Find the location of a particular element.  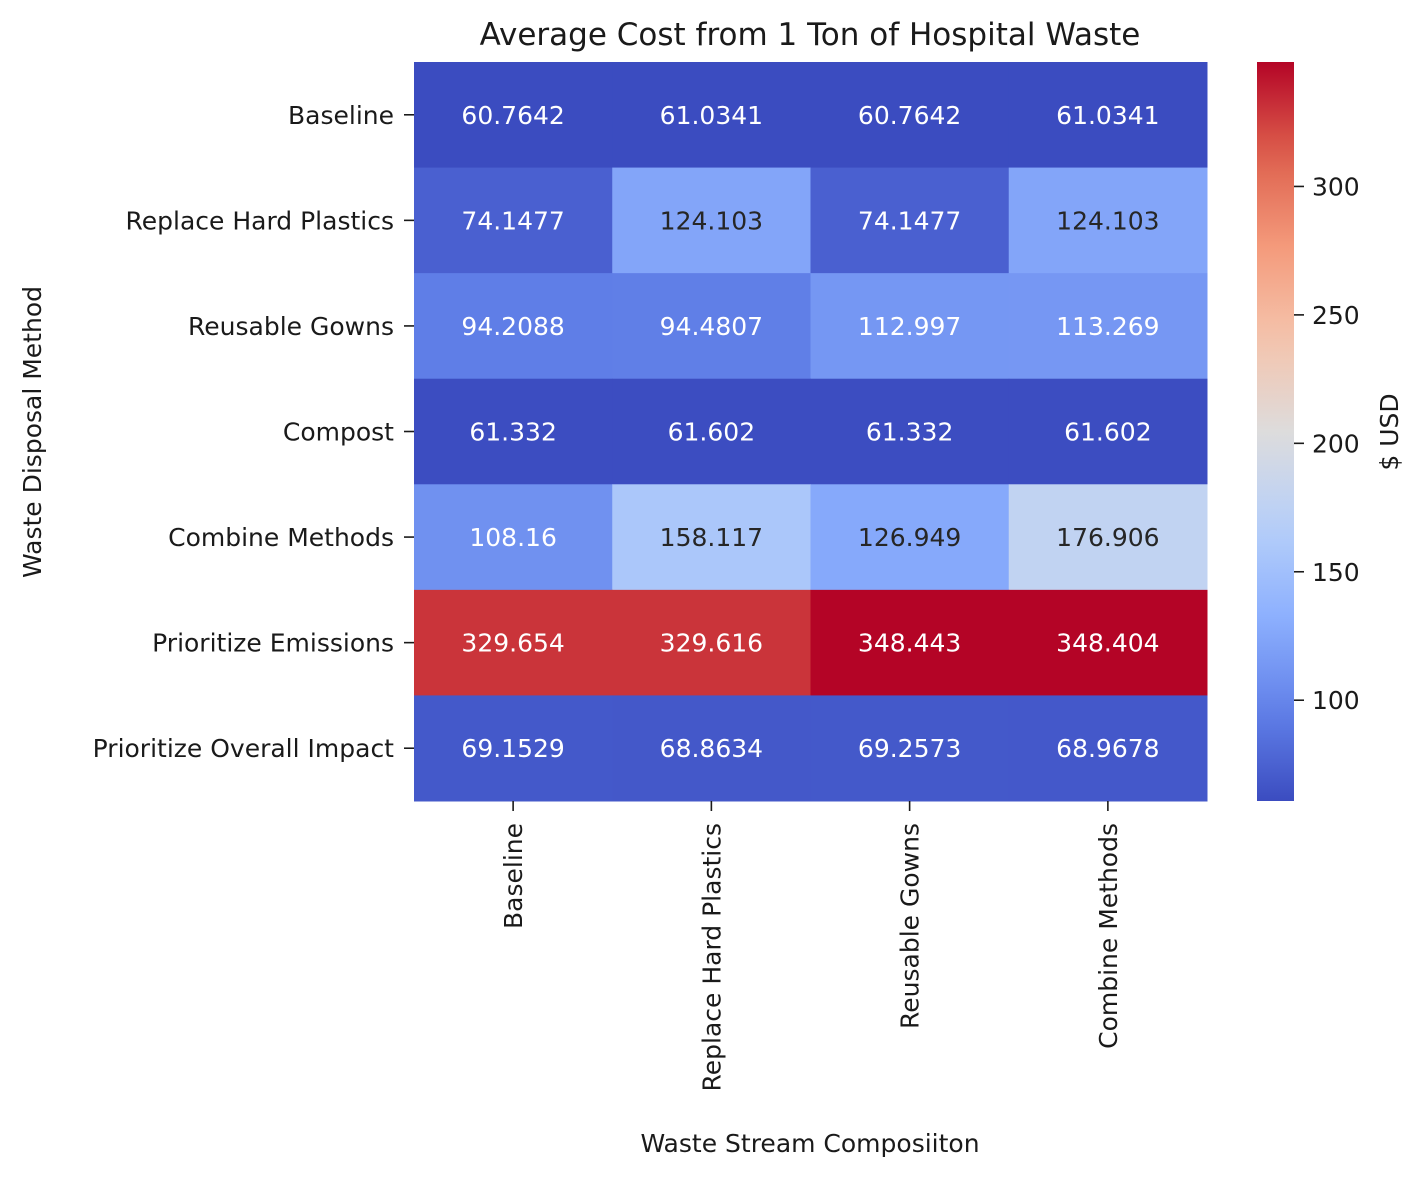

cell-value-label: 158.117 is located at coordinates (711, 537).